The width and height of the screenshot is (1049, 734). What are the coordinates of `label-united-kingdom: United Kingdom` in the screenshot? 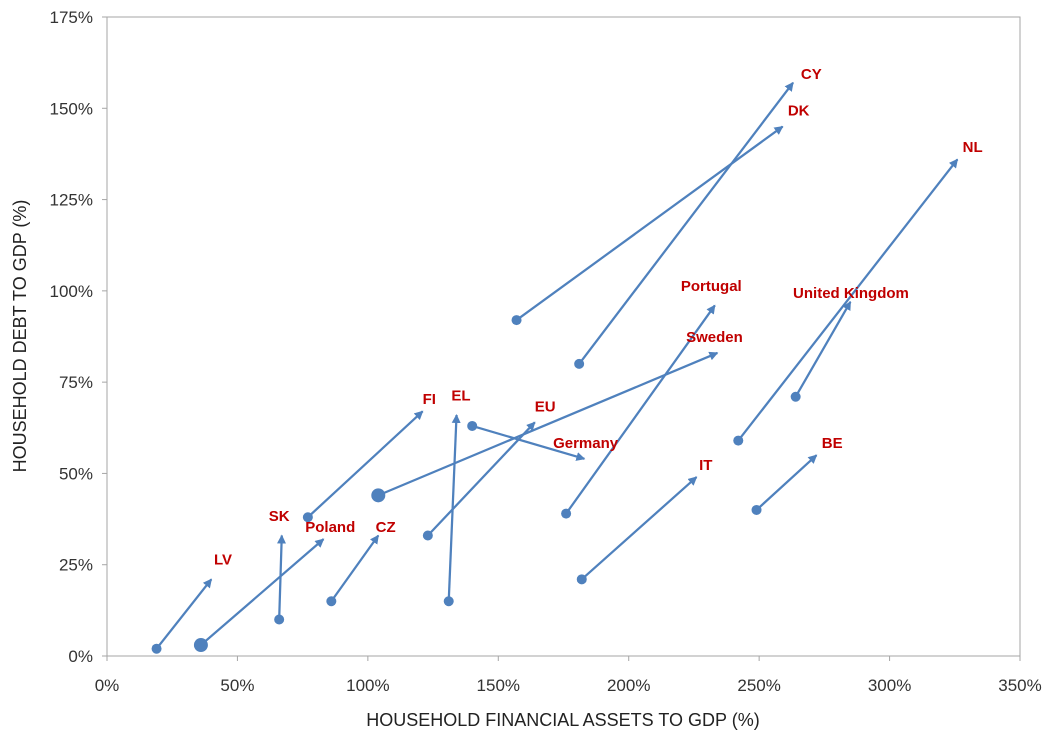 It's located at (851, 293).